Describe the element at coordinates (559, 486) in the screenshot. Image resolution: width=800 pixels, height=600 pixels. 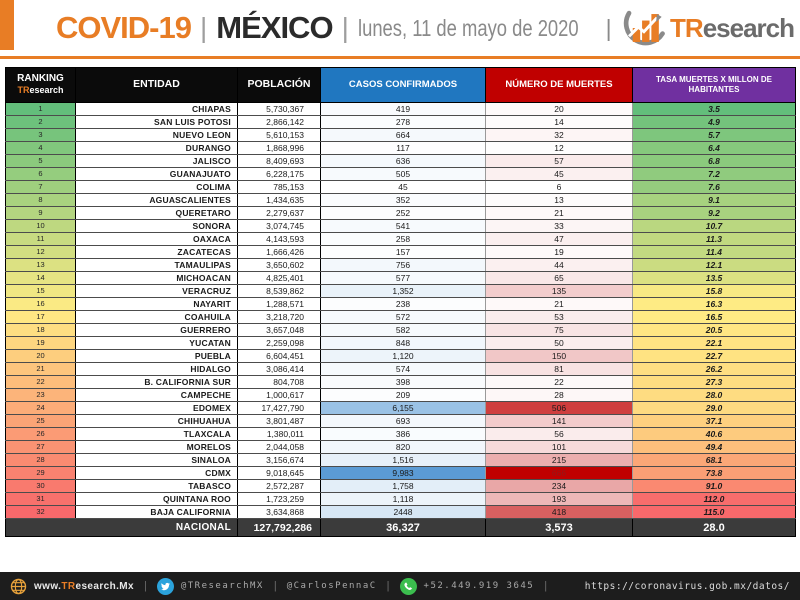
I see `muertes-cell: 234` at that location.